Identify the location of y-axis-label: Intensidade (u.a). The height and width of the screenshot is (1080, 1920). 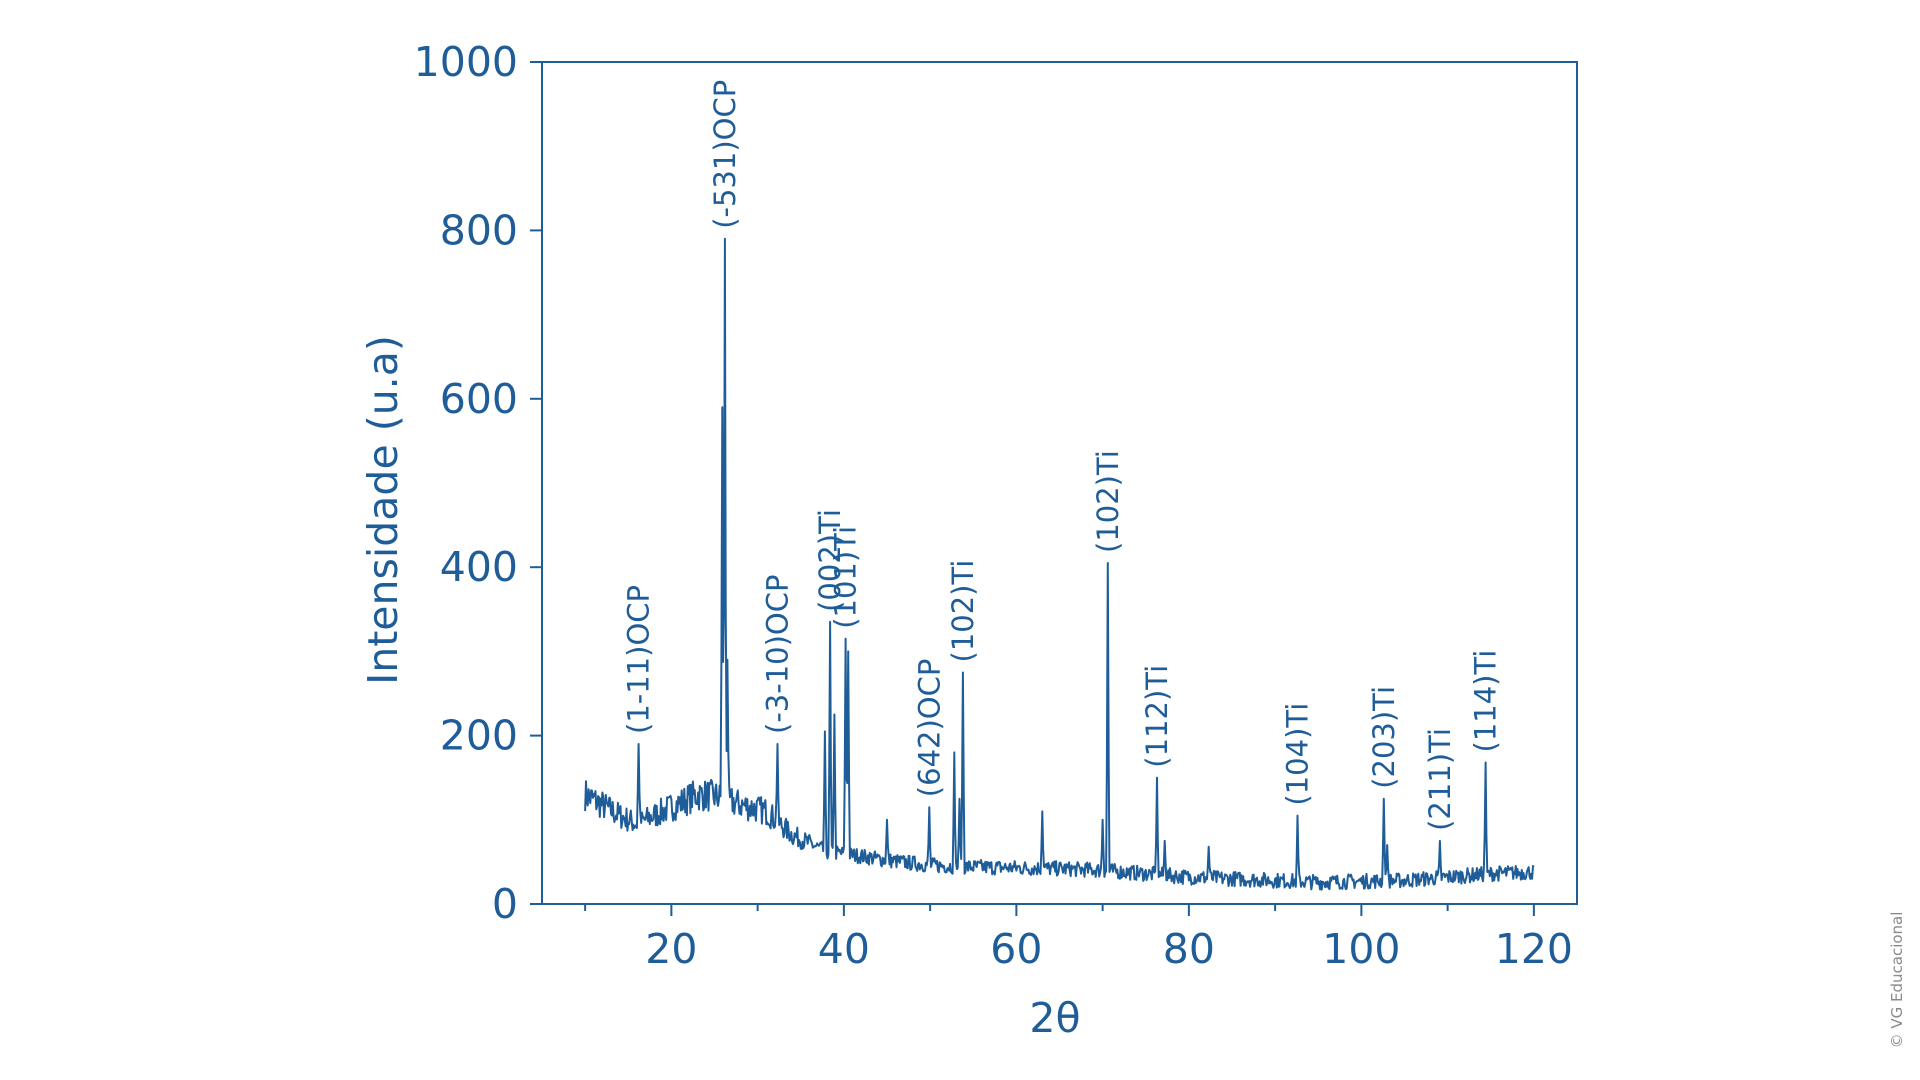
(383, 510).